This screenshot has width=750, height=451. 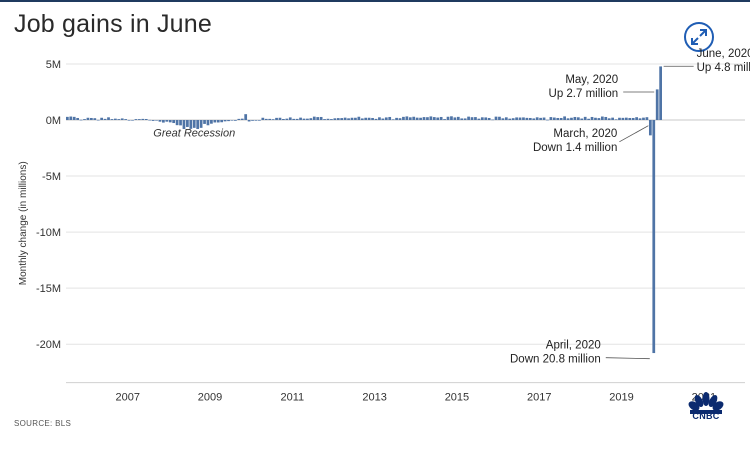 What do you see at coordinates (48, 289) in the screenshot?
I see `y-tick-label: -15M` at bounding box center [48, 289].